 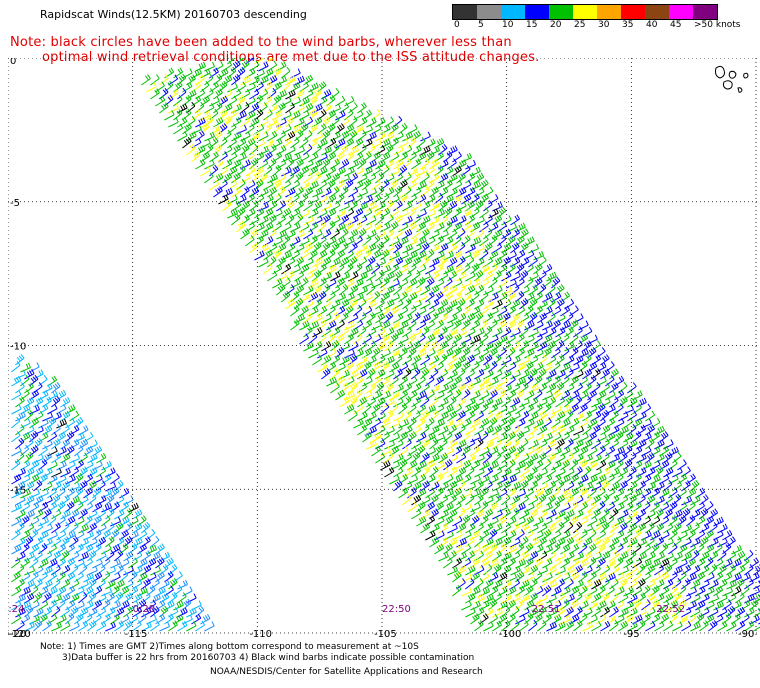 I want to click on wind-speed-color-scale, so click(x=585, y=12).